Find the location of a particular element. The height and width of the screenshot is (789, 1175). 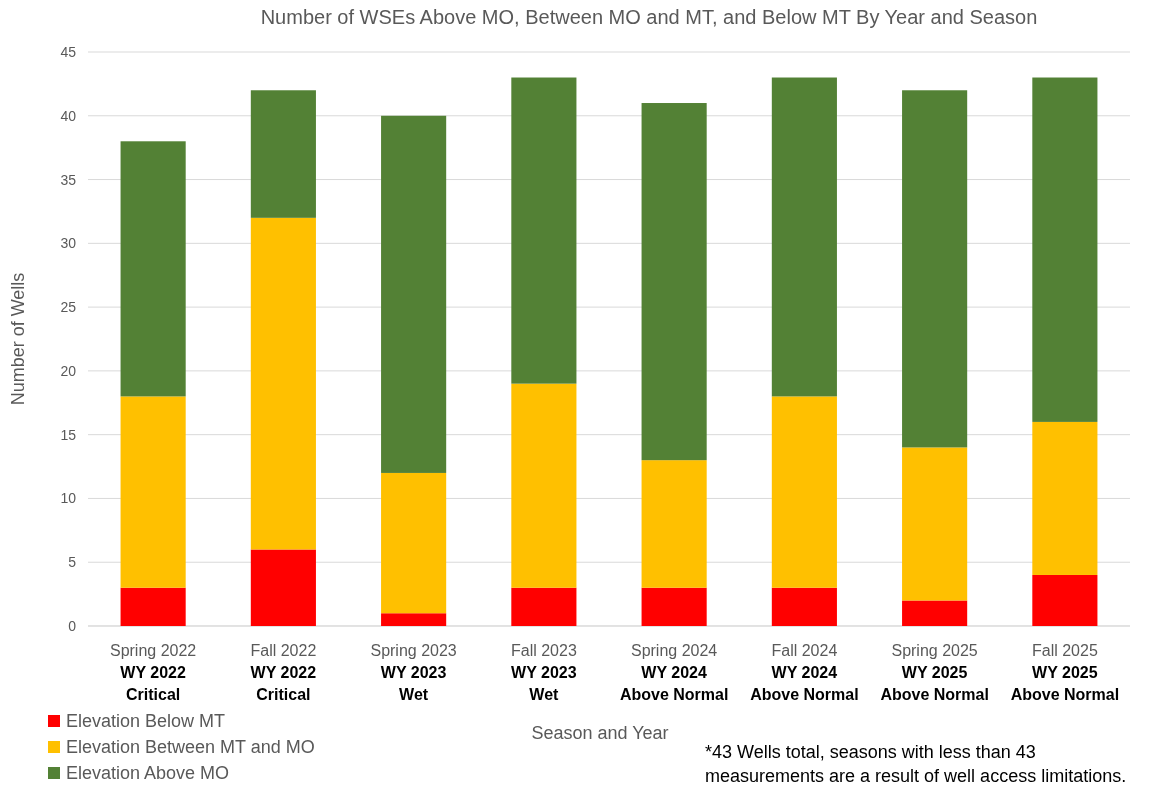

chart-title: Number of WSEs Above MO, Between MO and MT, and Below MT By Year and Season is located at coordinates (649, 17).